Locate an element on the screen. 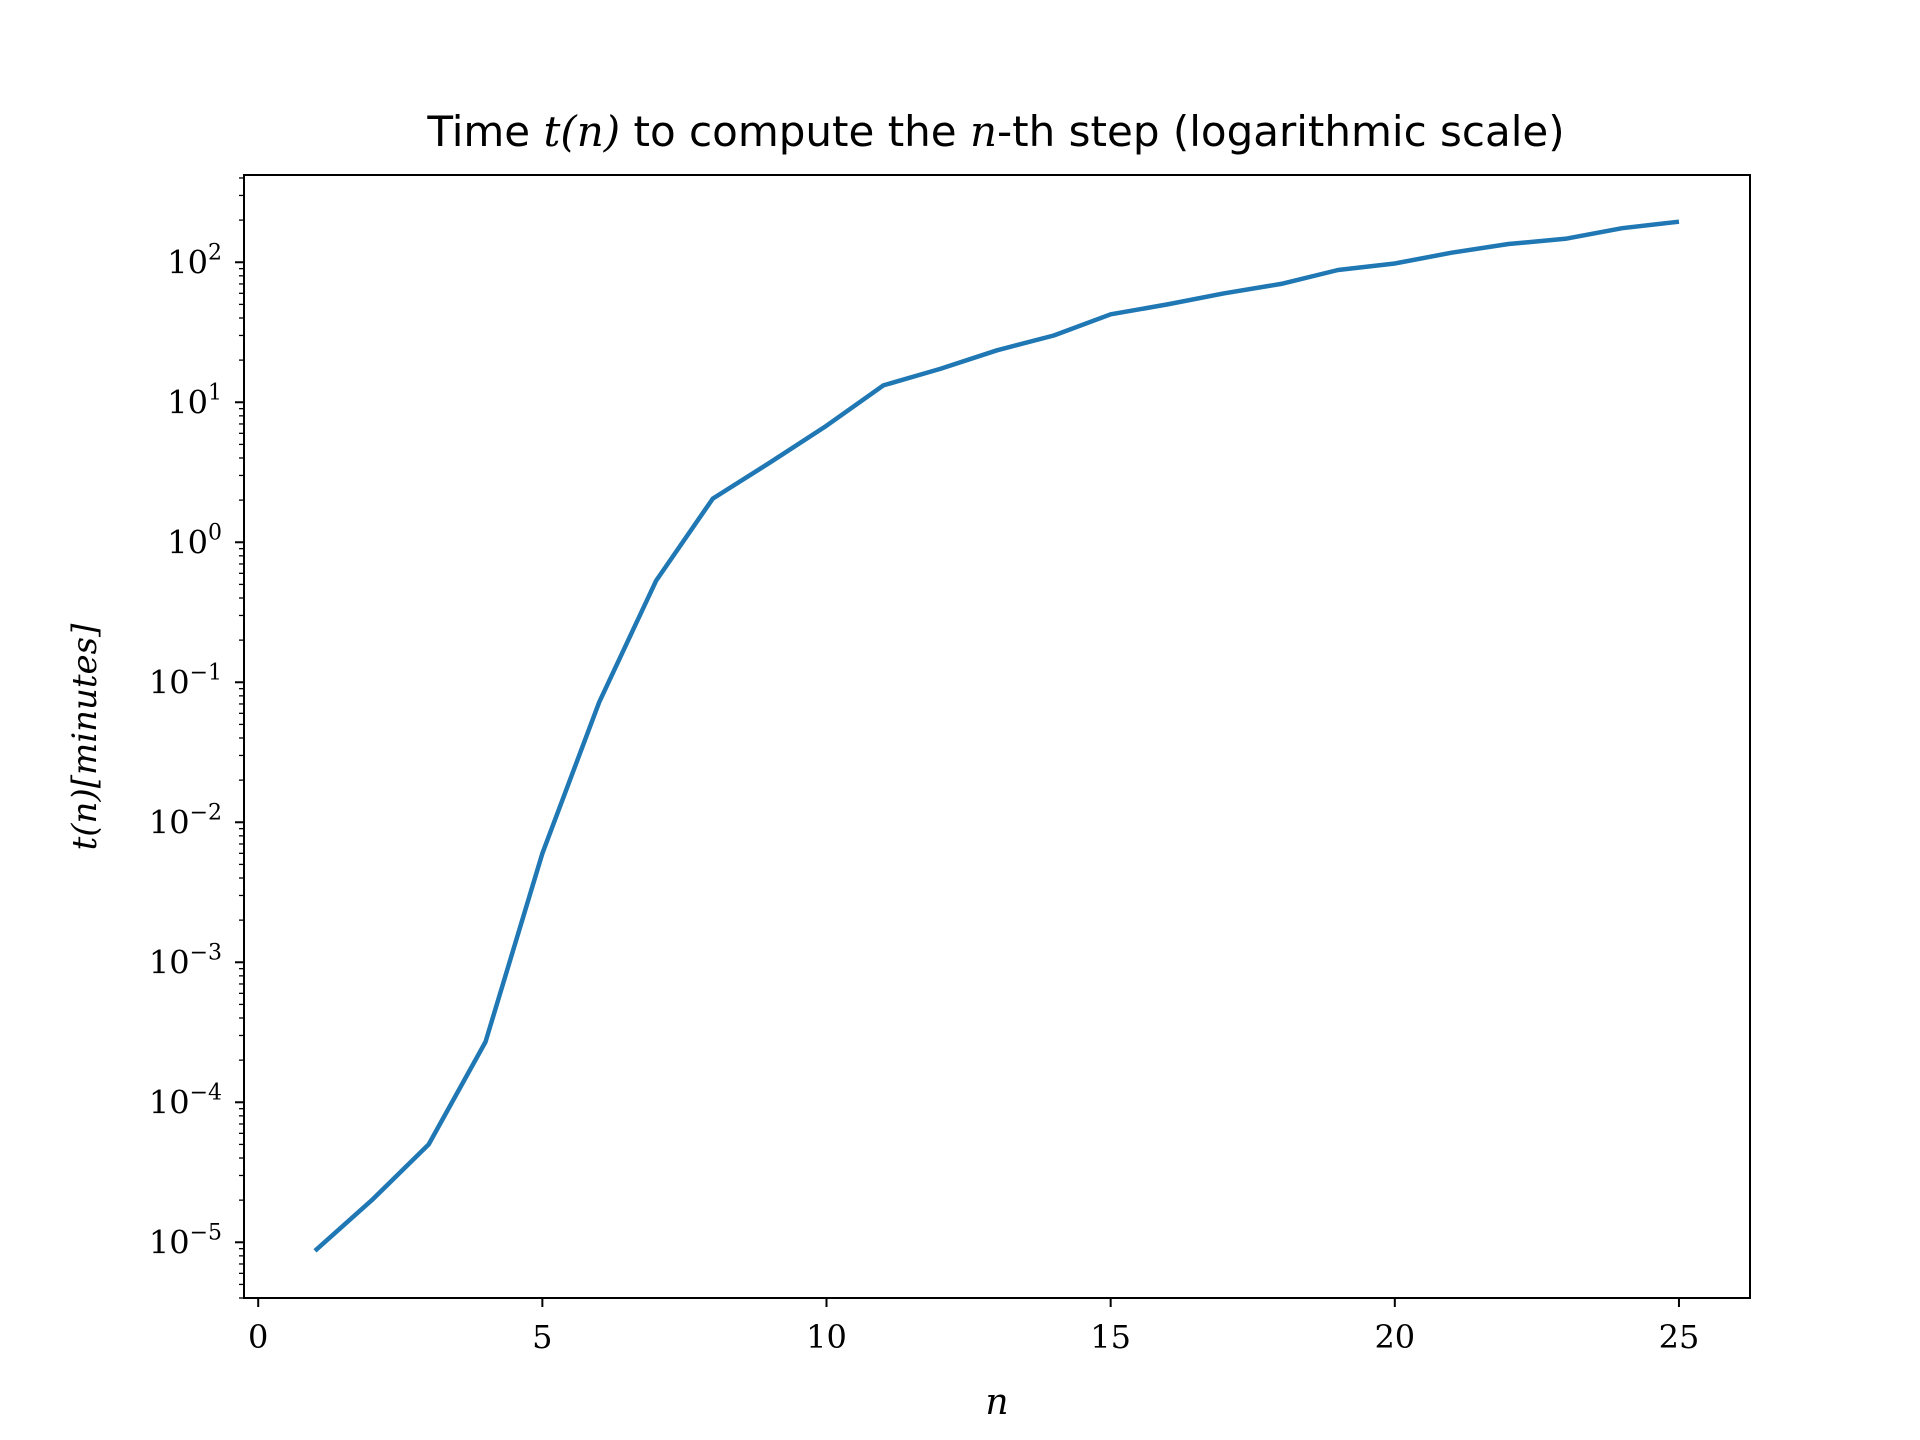 This screenshot has height=1440, width=1920. y-tick-exponent: −2 is located at coordinates (206, 812).